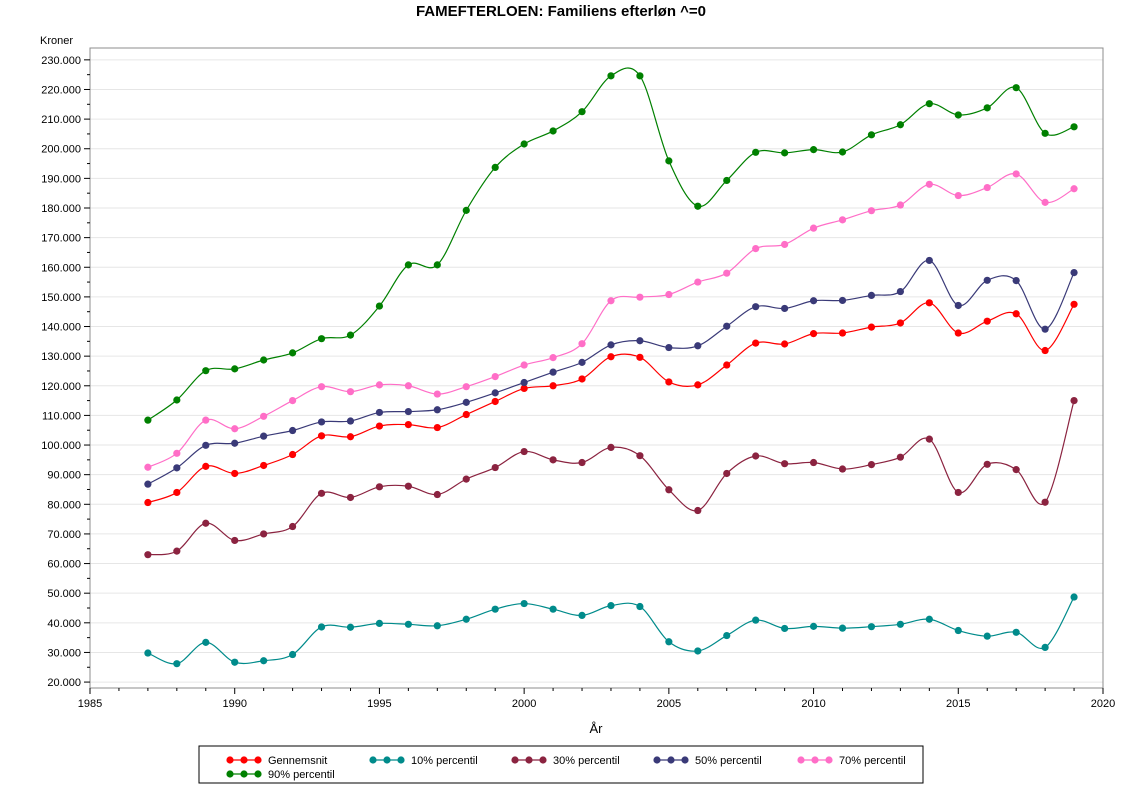  I want to click on legend-item: 30% percentil, so click(565, 761).